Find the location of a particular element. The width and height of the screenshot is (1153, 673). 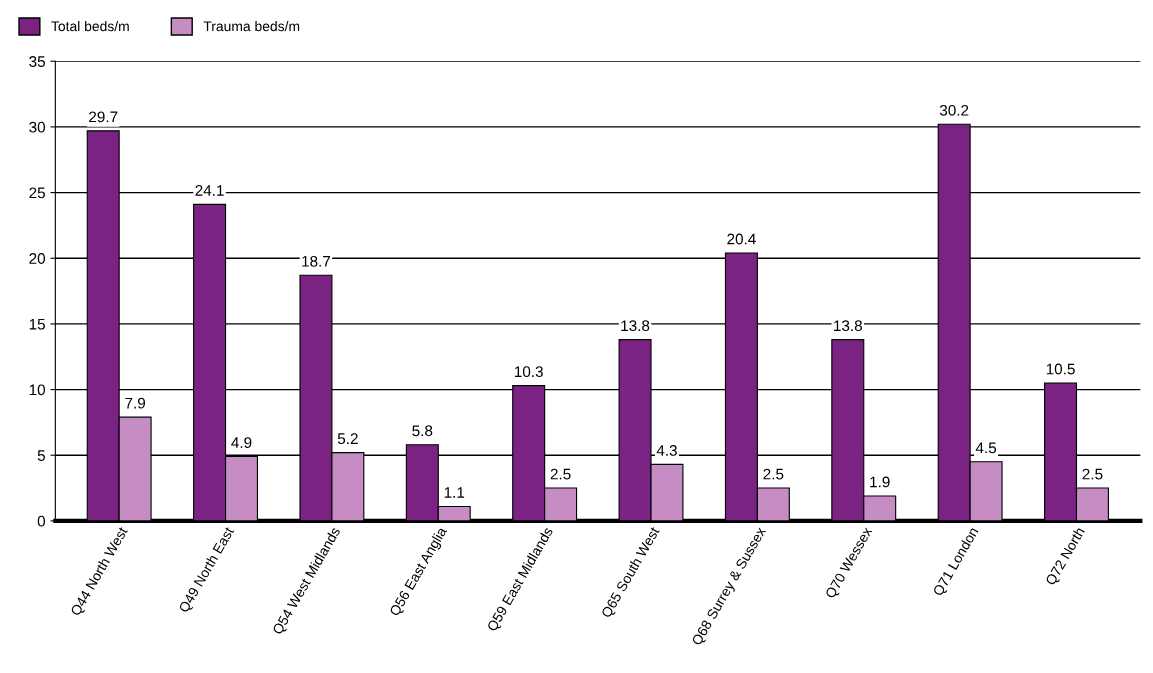

y-tick-label: 15 is located at coordinates (37, 324).